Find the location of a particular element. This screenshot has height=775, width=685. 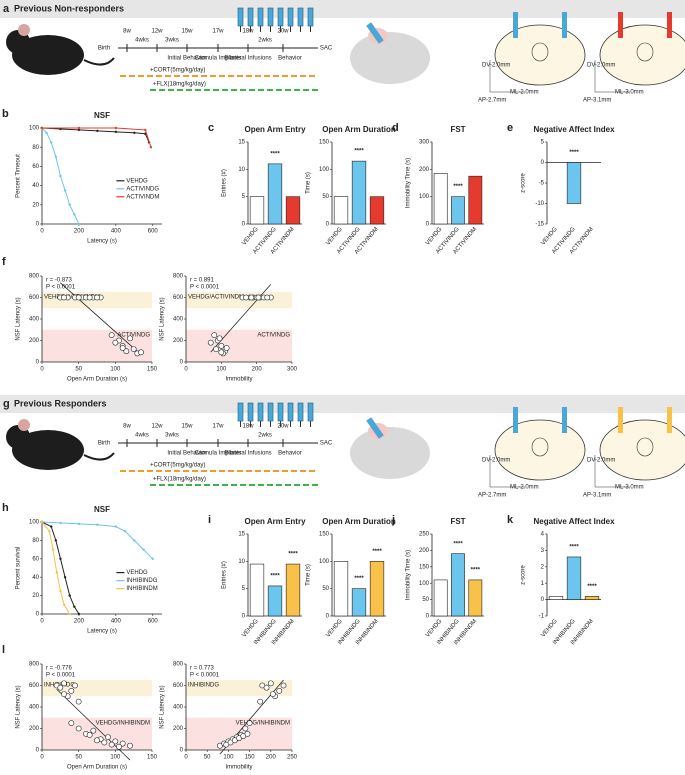

y-tick-label: 5 is located at coordinates (543, 143).